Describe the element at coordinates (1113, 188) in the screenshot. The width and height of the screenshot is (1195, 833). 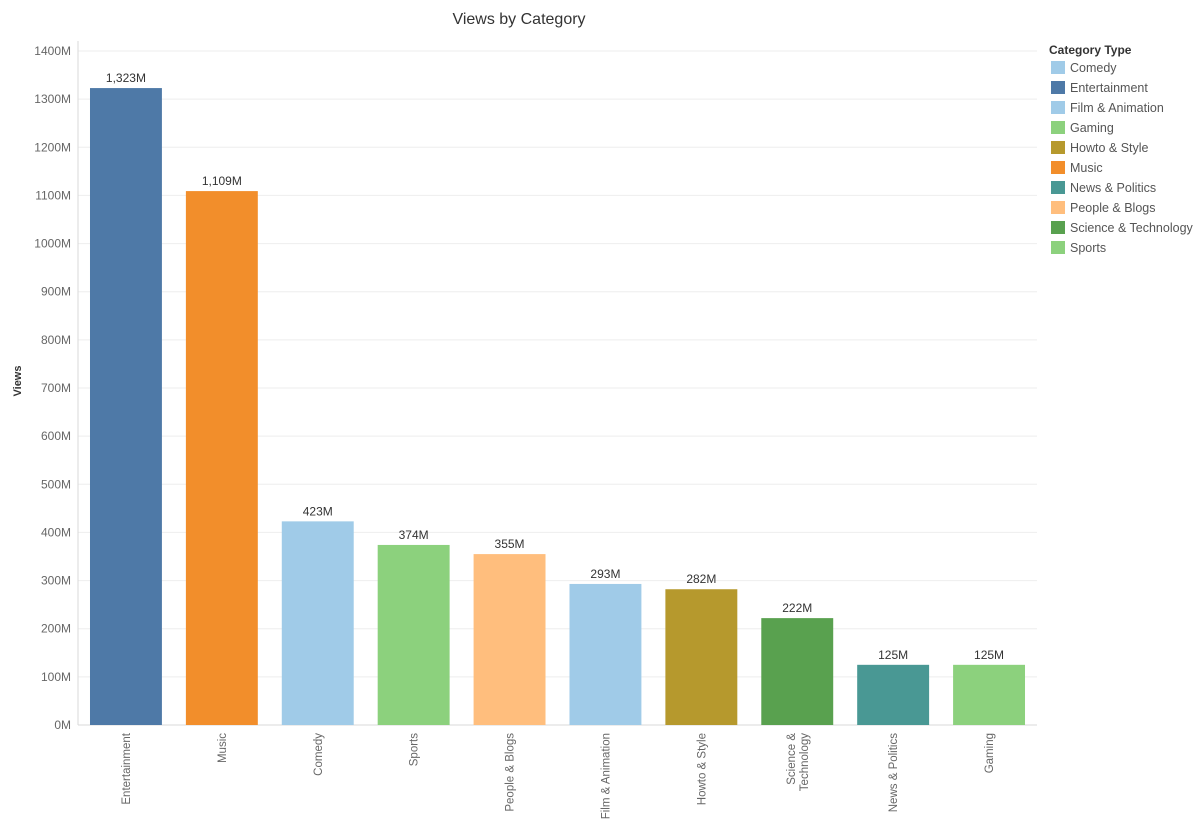
I see `legend-label: News & Politics` at that location.